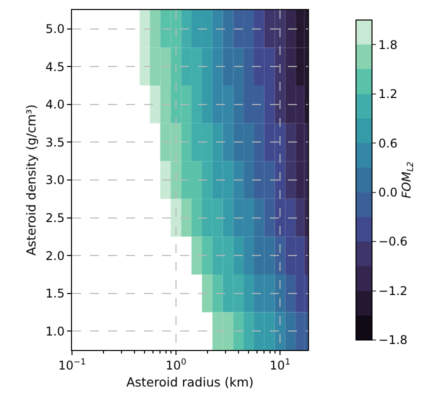 The image size is (435, 402). Describe the element at coordinates (388, 193) in the screenshot. I see `color-bar-label: 0.0` at that location.